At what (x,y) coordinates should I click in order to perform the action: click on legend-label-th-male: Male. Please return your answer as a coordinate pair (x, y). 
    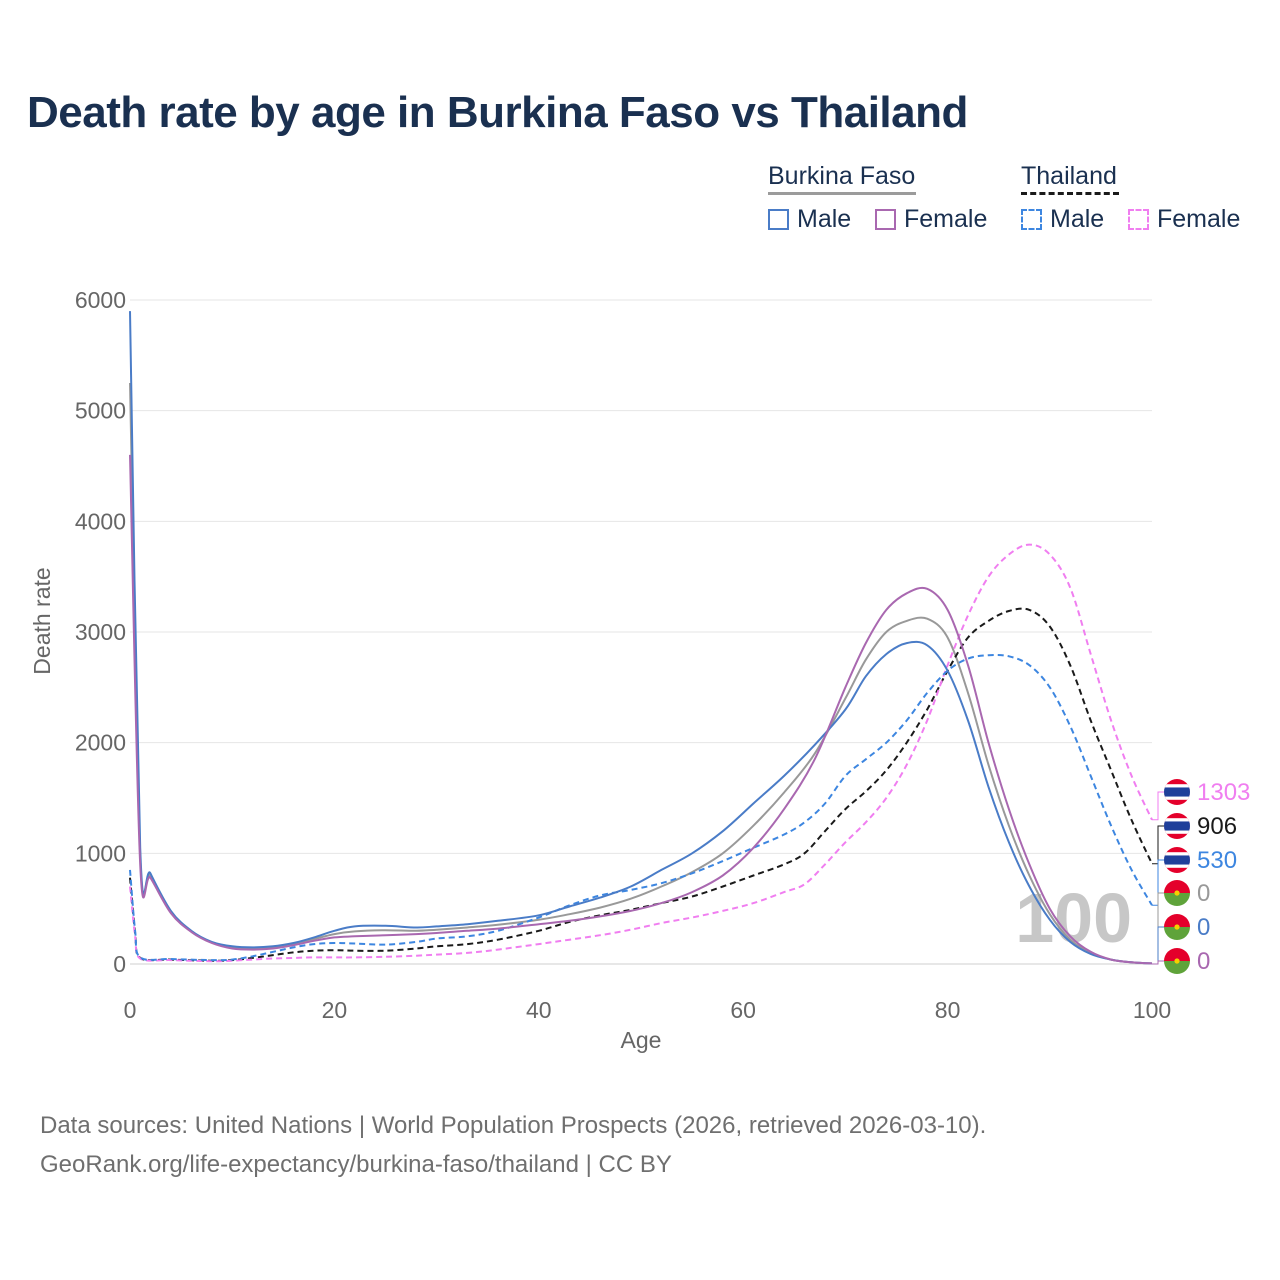
    Looking at the image, I should click on (1077, 219).